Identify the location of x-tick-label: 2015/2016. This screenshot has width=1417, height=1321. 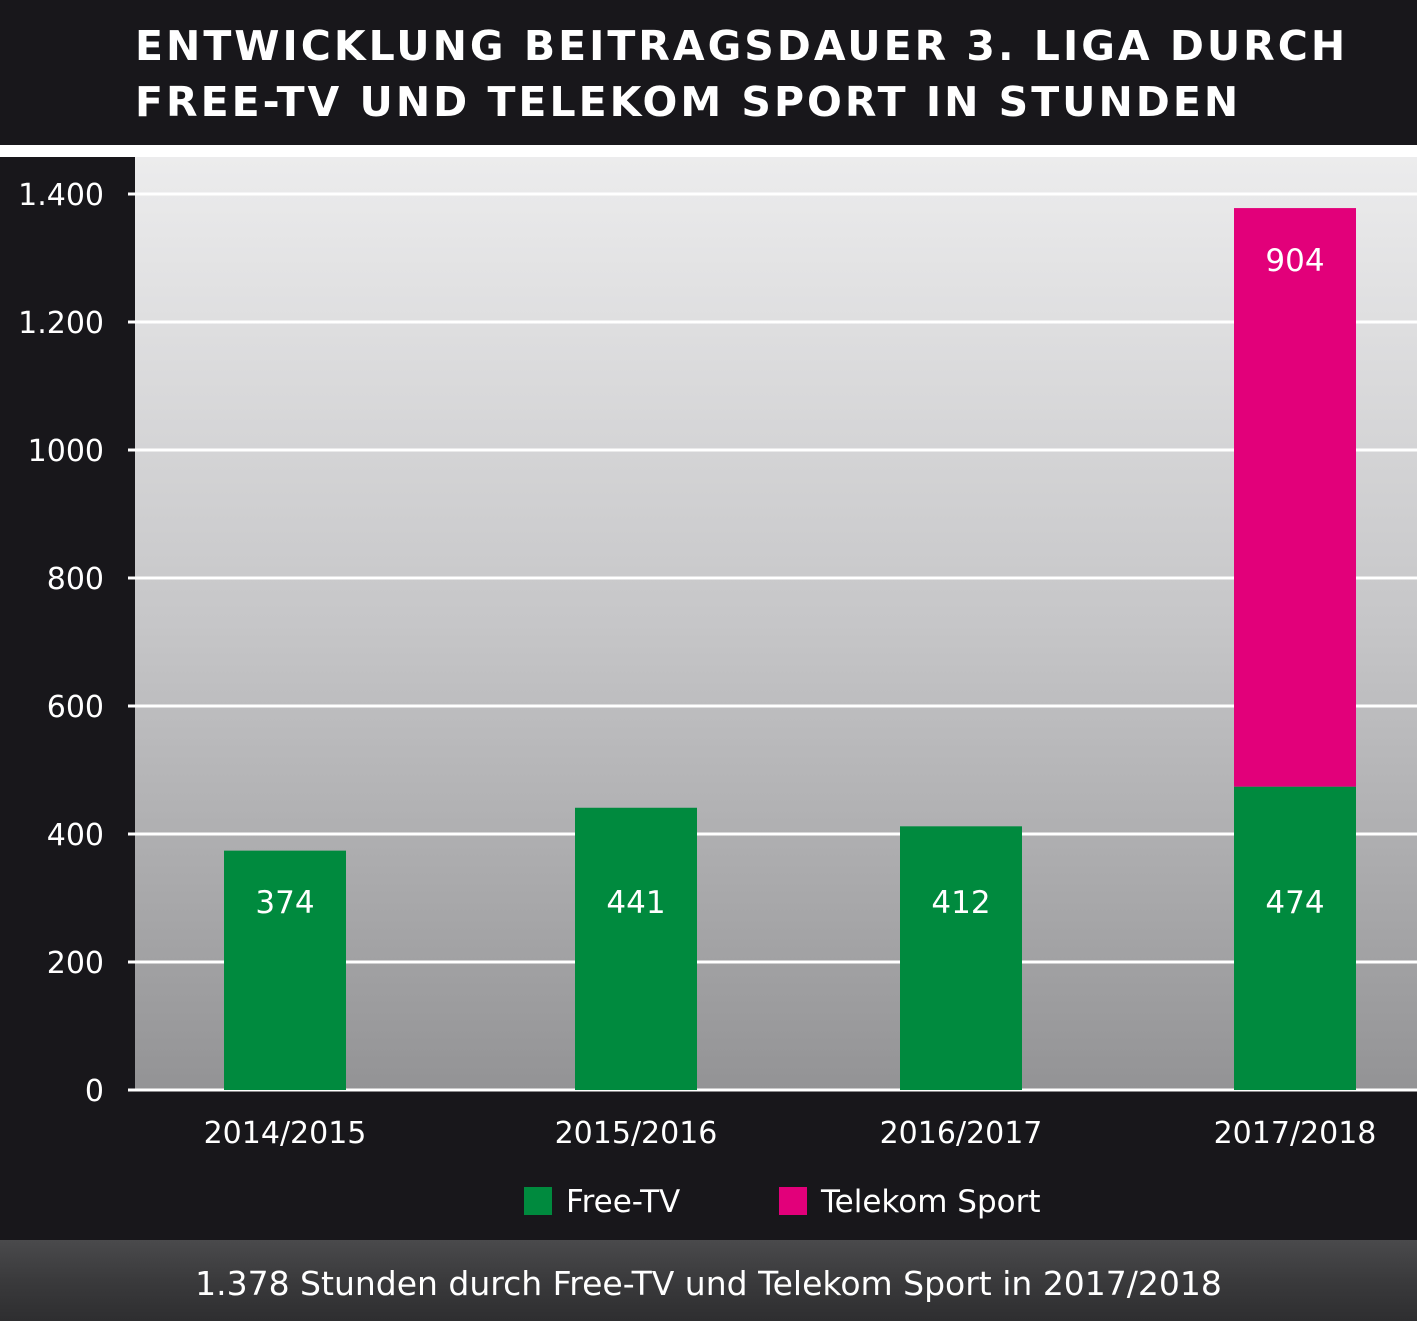
(636, 1133).